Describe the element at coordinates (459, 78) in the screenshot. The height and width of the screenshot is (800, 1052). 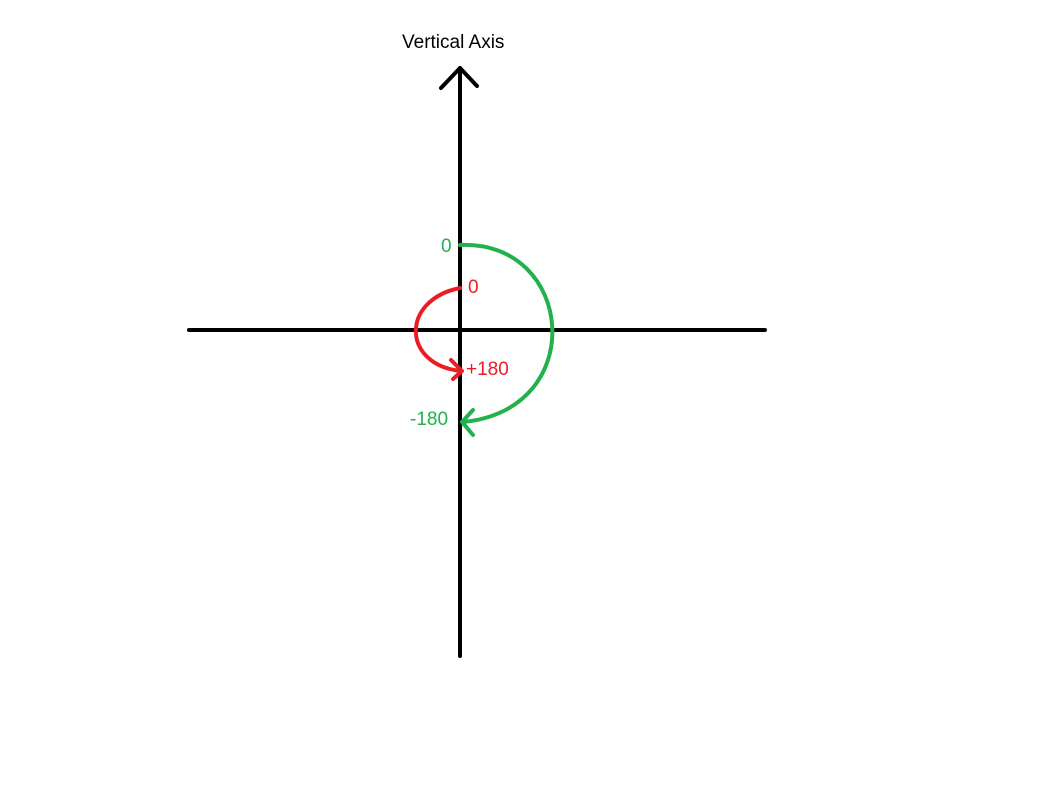
I see `vertical-axis-arrowhead` at that location.